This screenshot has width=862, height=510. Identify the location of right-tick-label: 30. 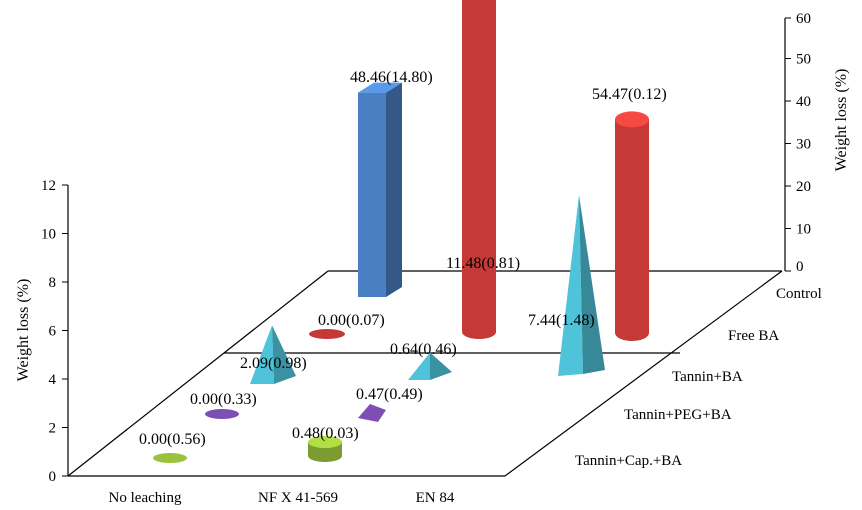
(803, 145).